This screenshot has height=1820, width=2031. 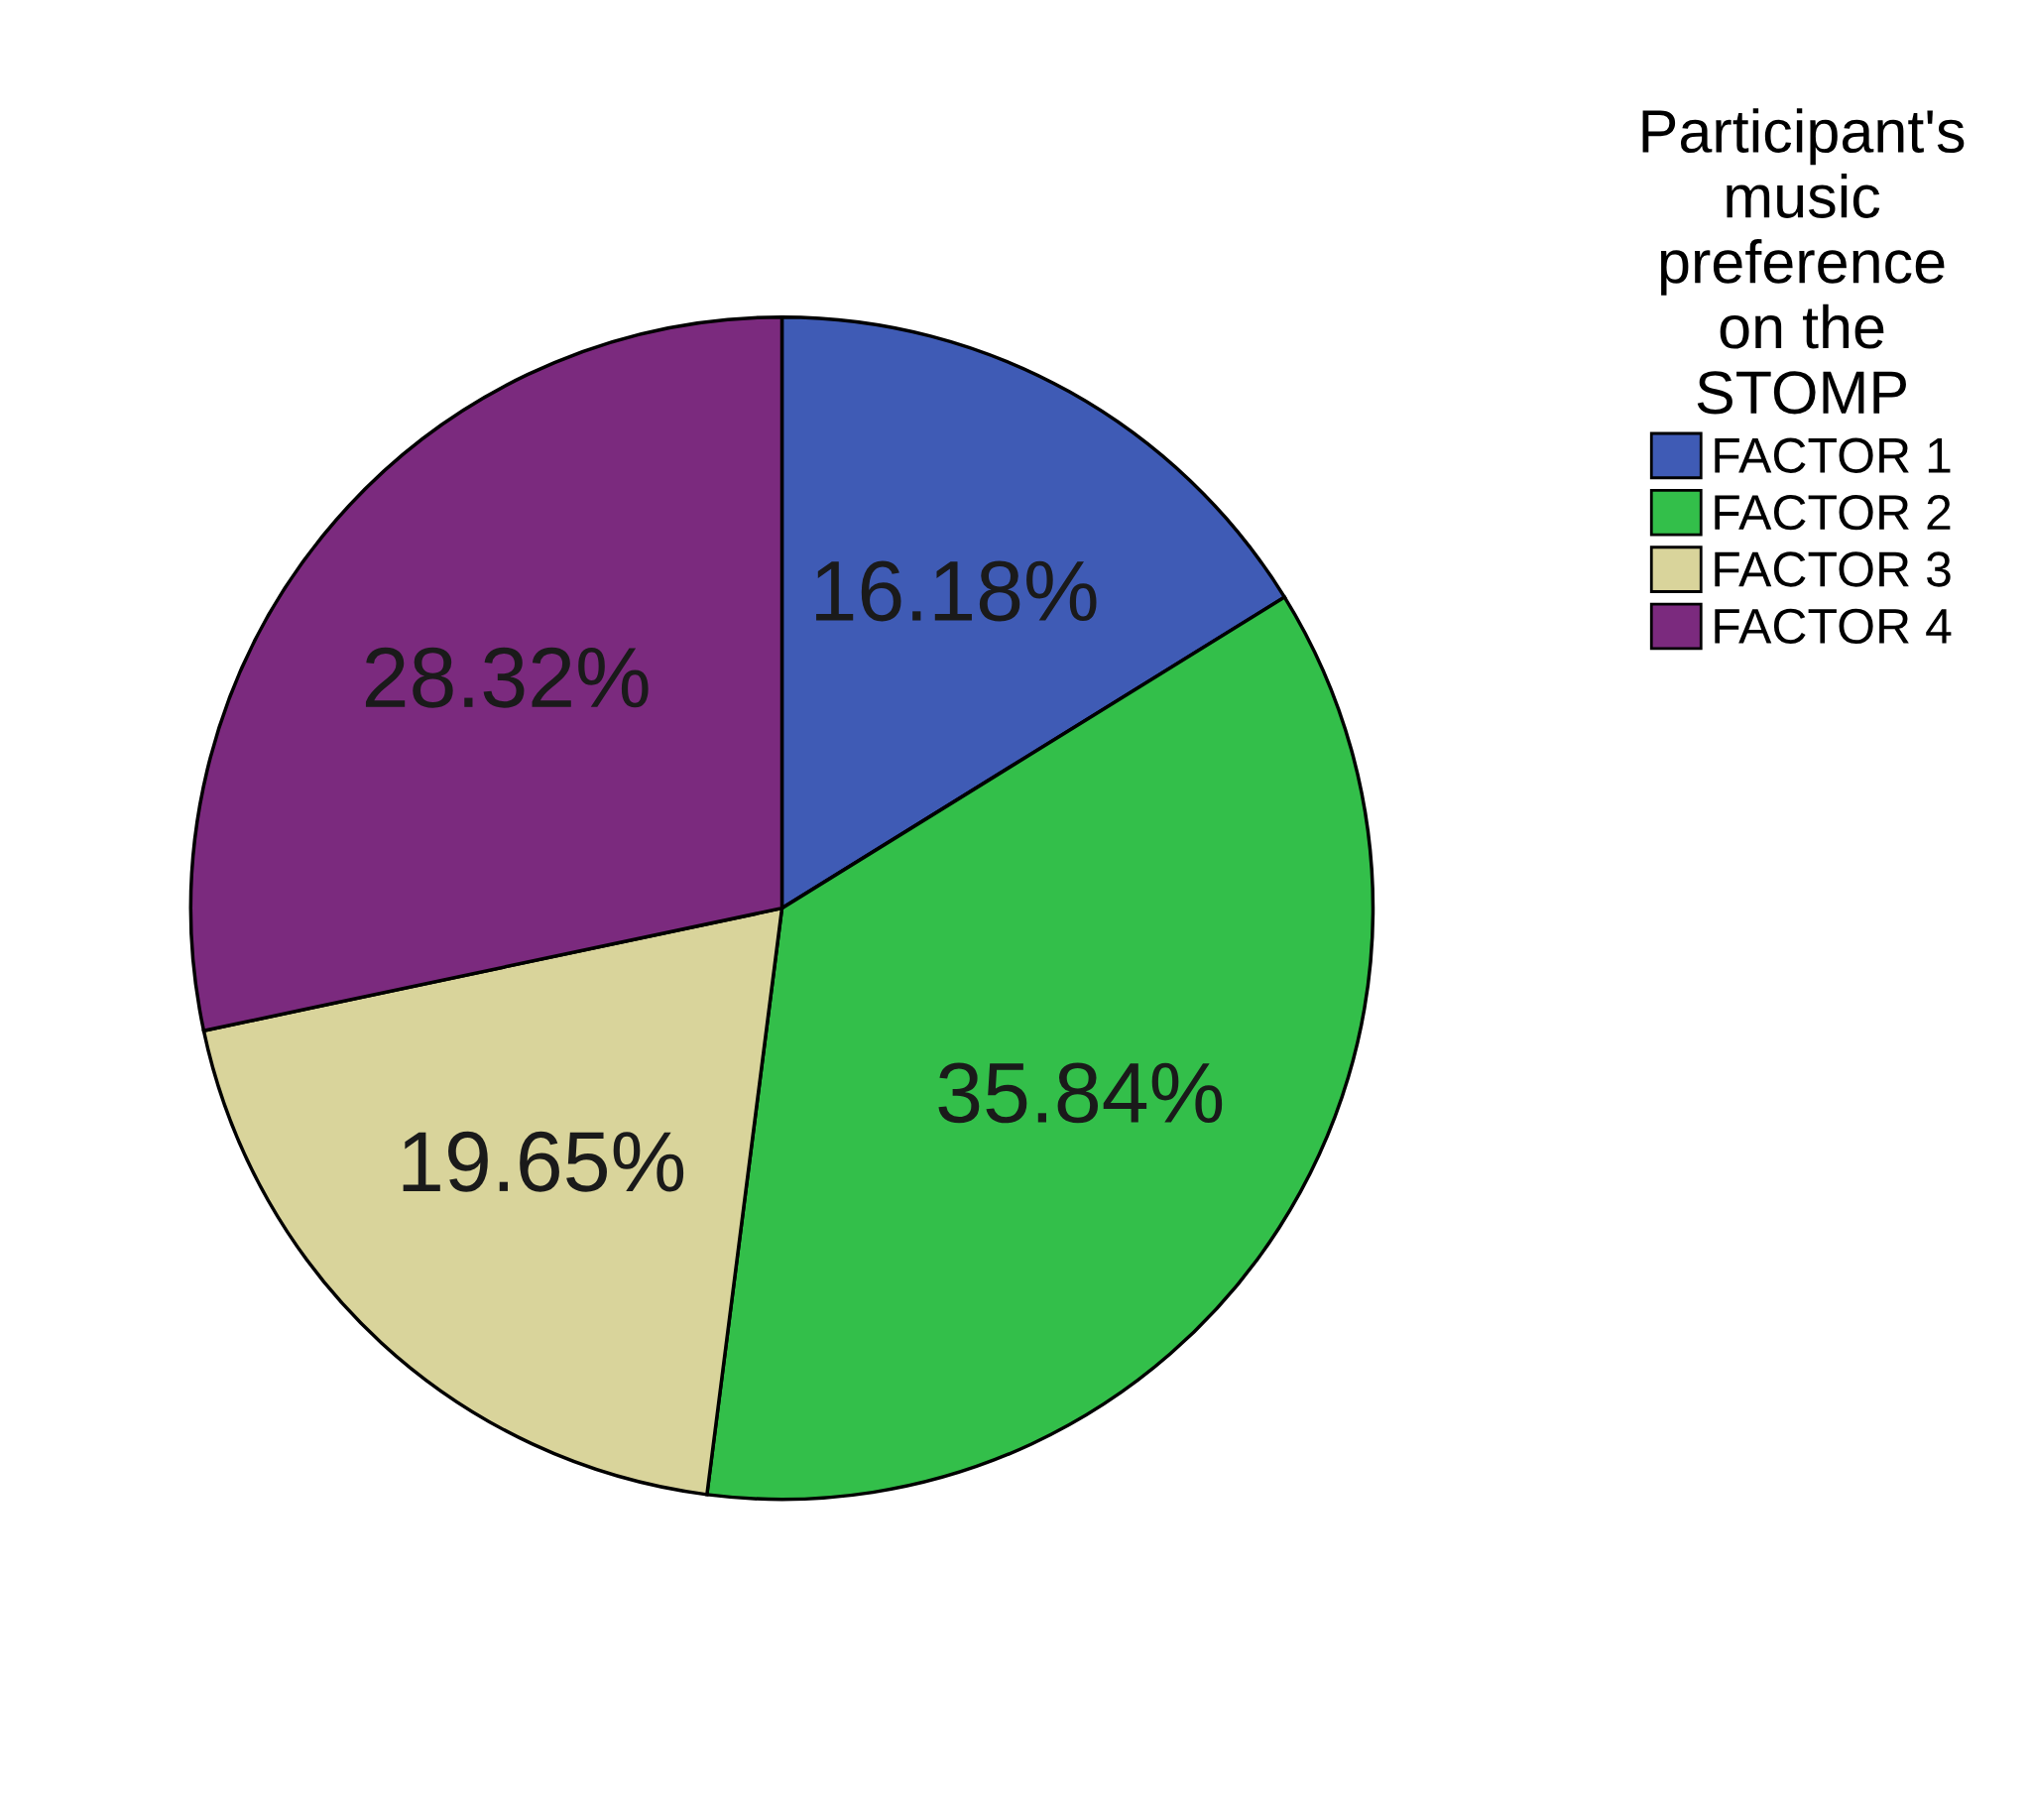 I want to click on legend-label: FACTOR 3, so click(x=1833, y=569).